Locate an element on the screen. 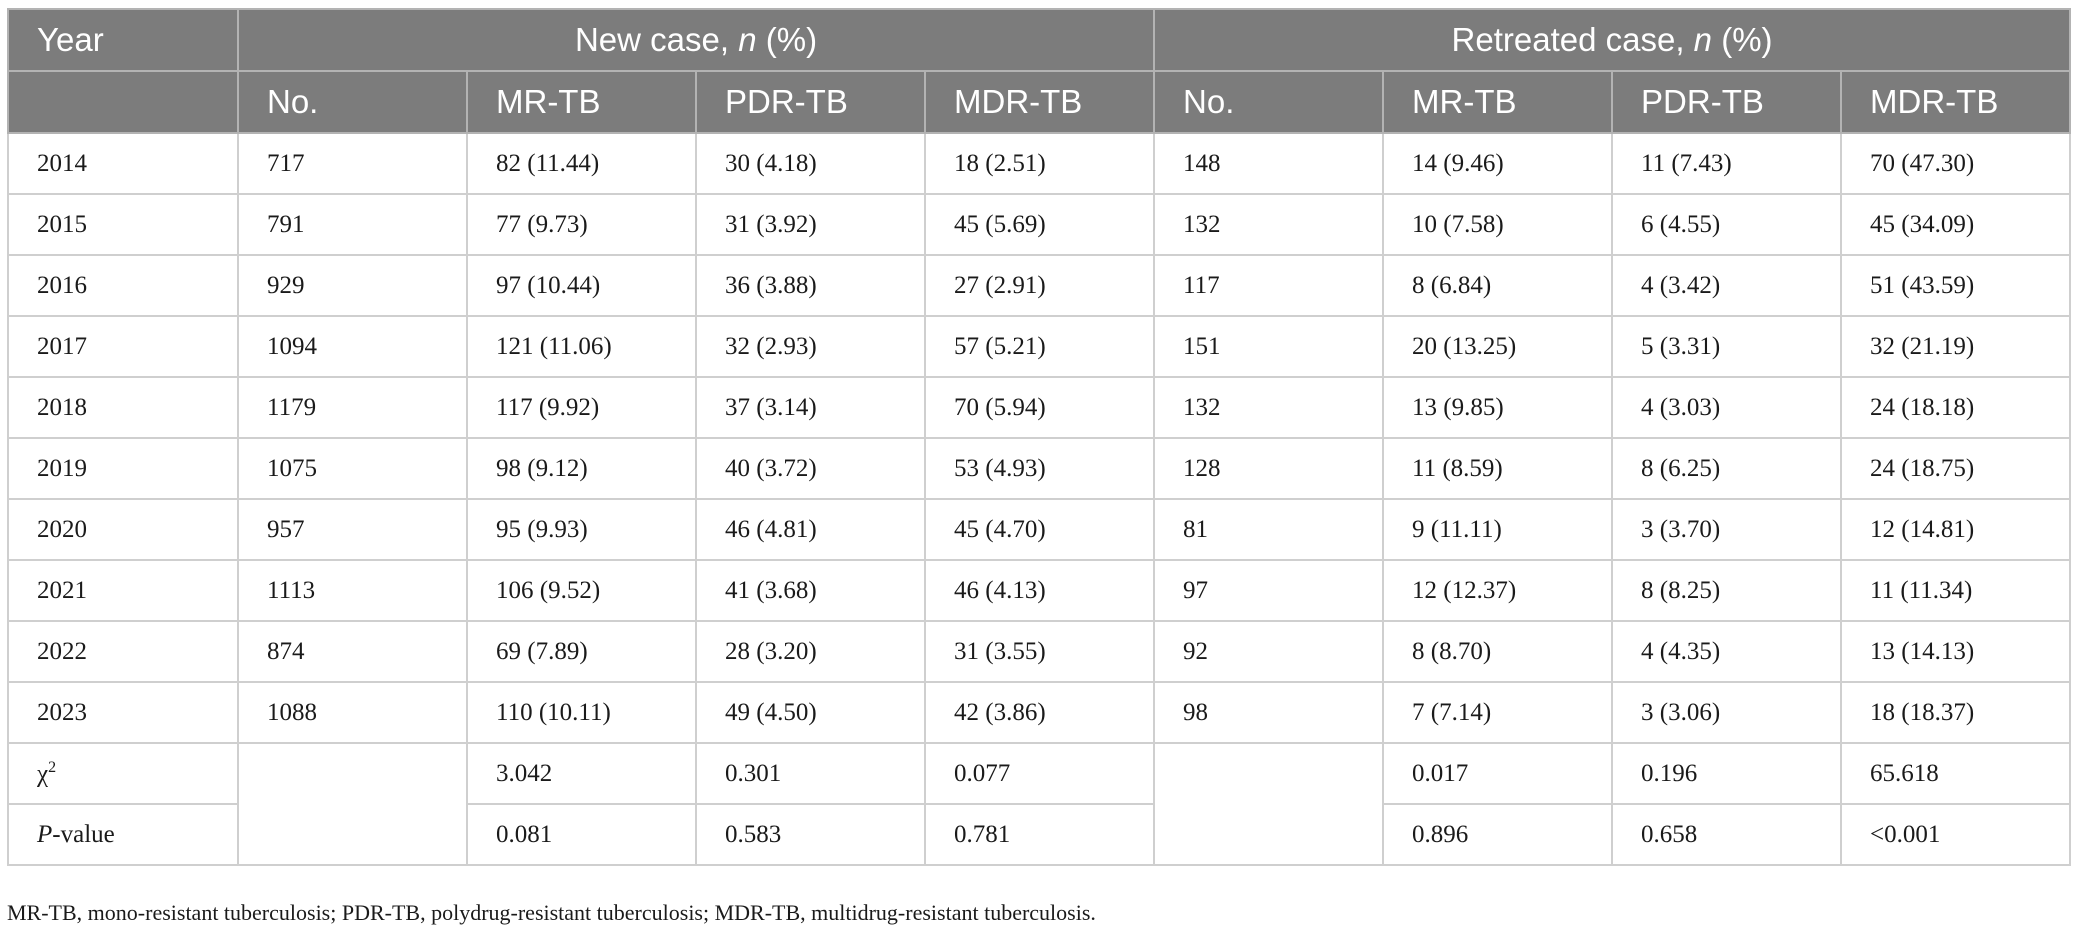  retreated-mr-tb-cell: 8 (8.70) is located at coordinates (1498, 651).